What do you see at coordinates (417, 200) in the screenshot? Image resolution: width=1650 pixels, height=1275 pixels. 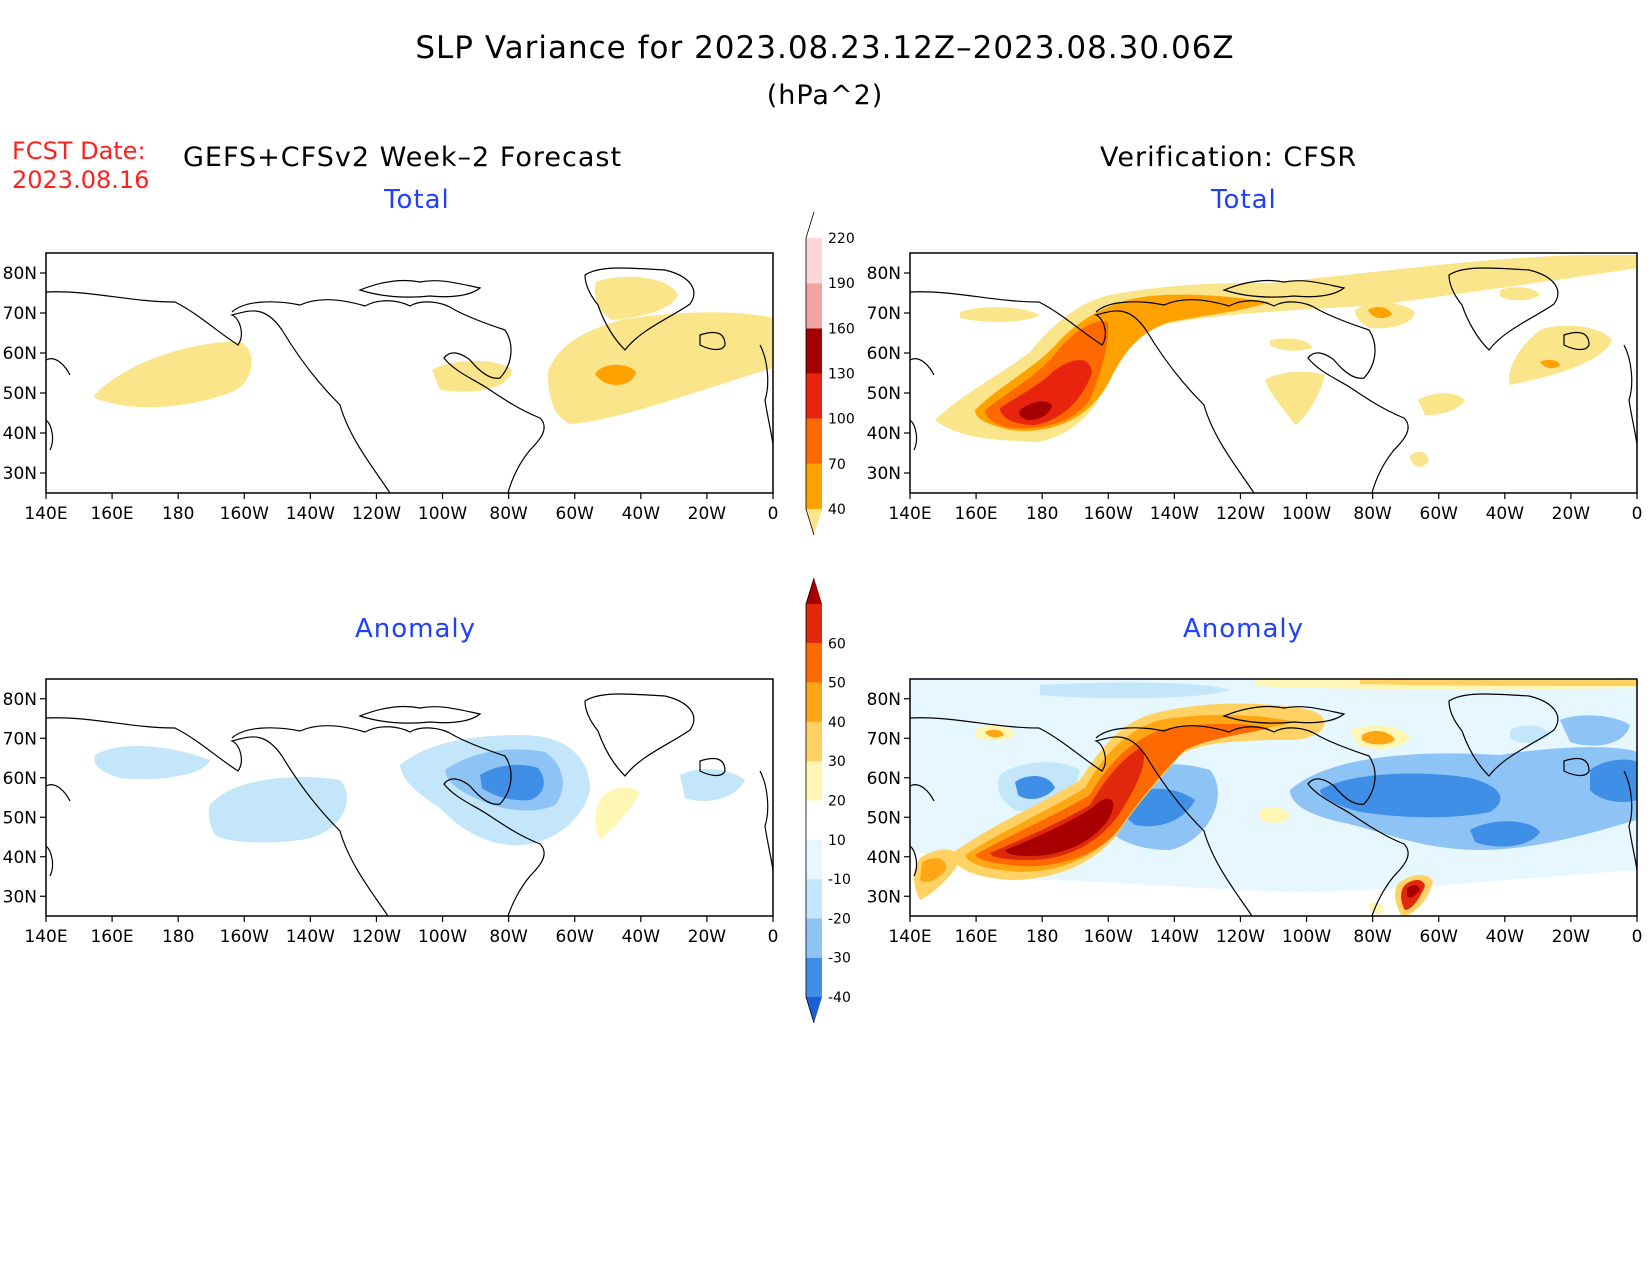 I see `panel-title-forecast-total: Total` at bounding box center [417, 200].